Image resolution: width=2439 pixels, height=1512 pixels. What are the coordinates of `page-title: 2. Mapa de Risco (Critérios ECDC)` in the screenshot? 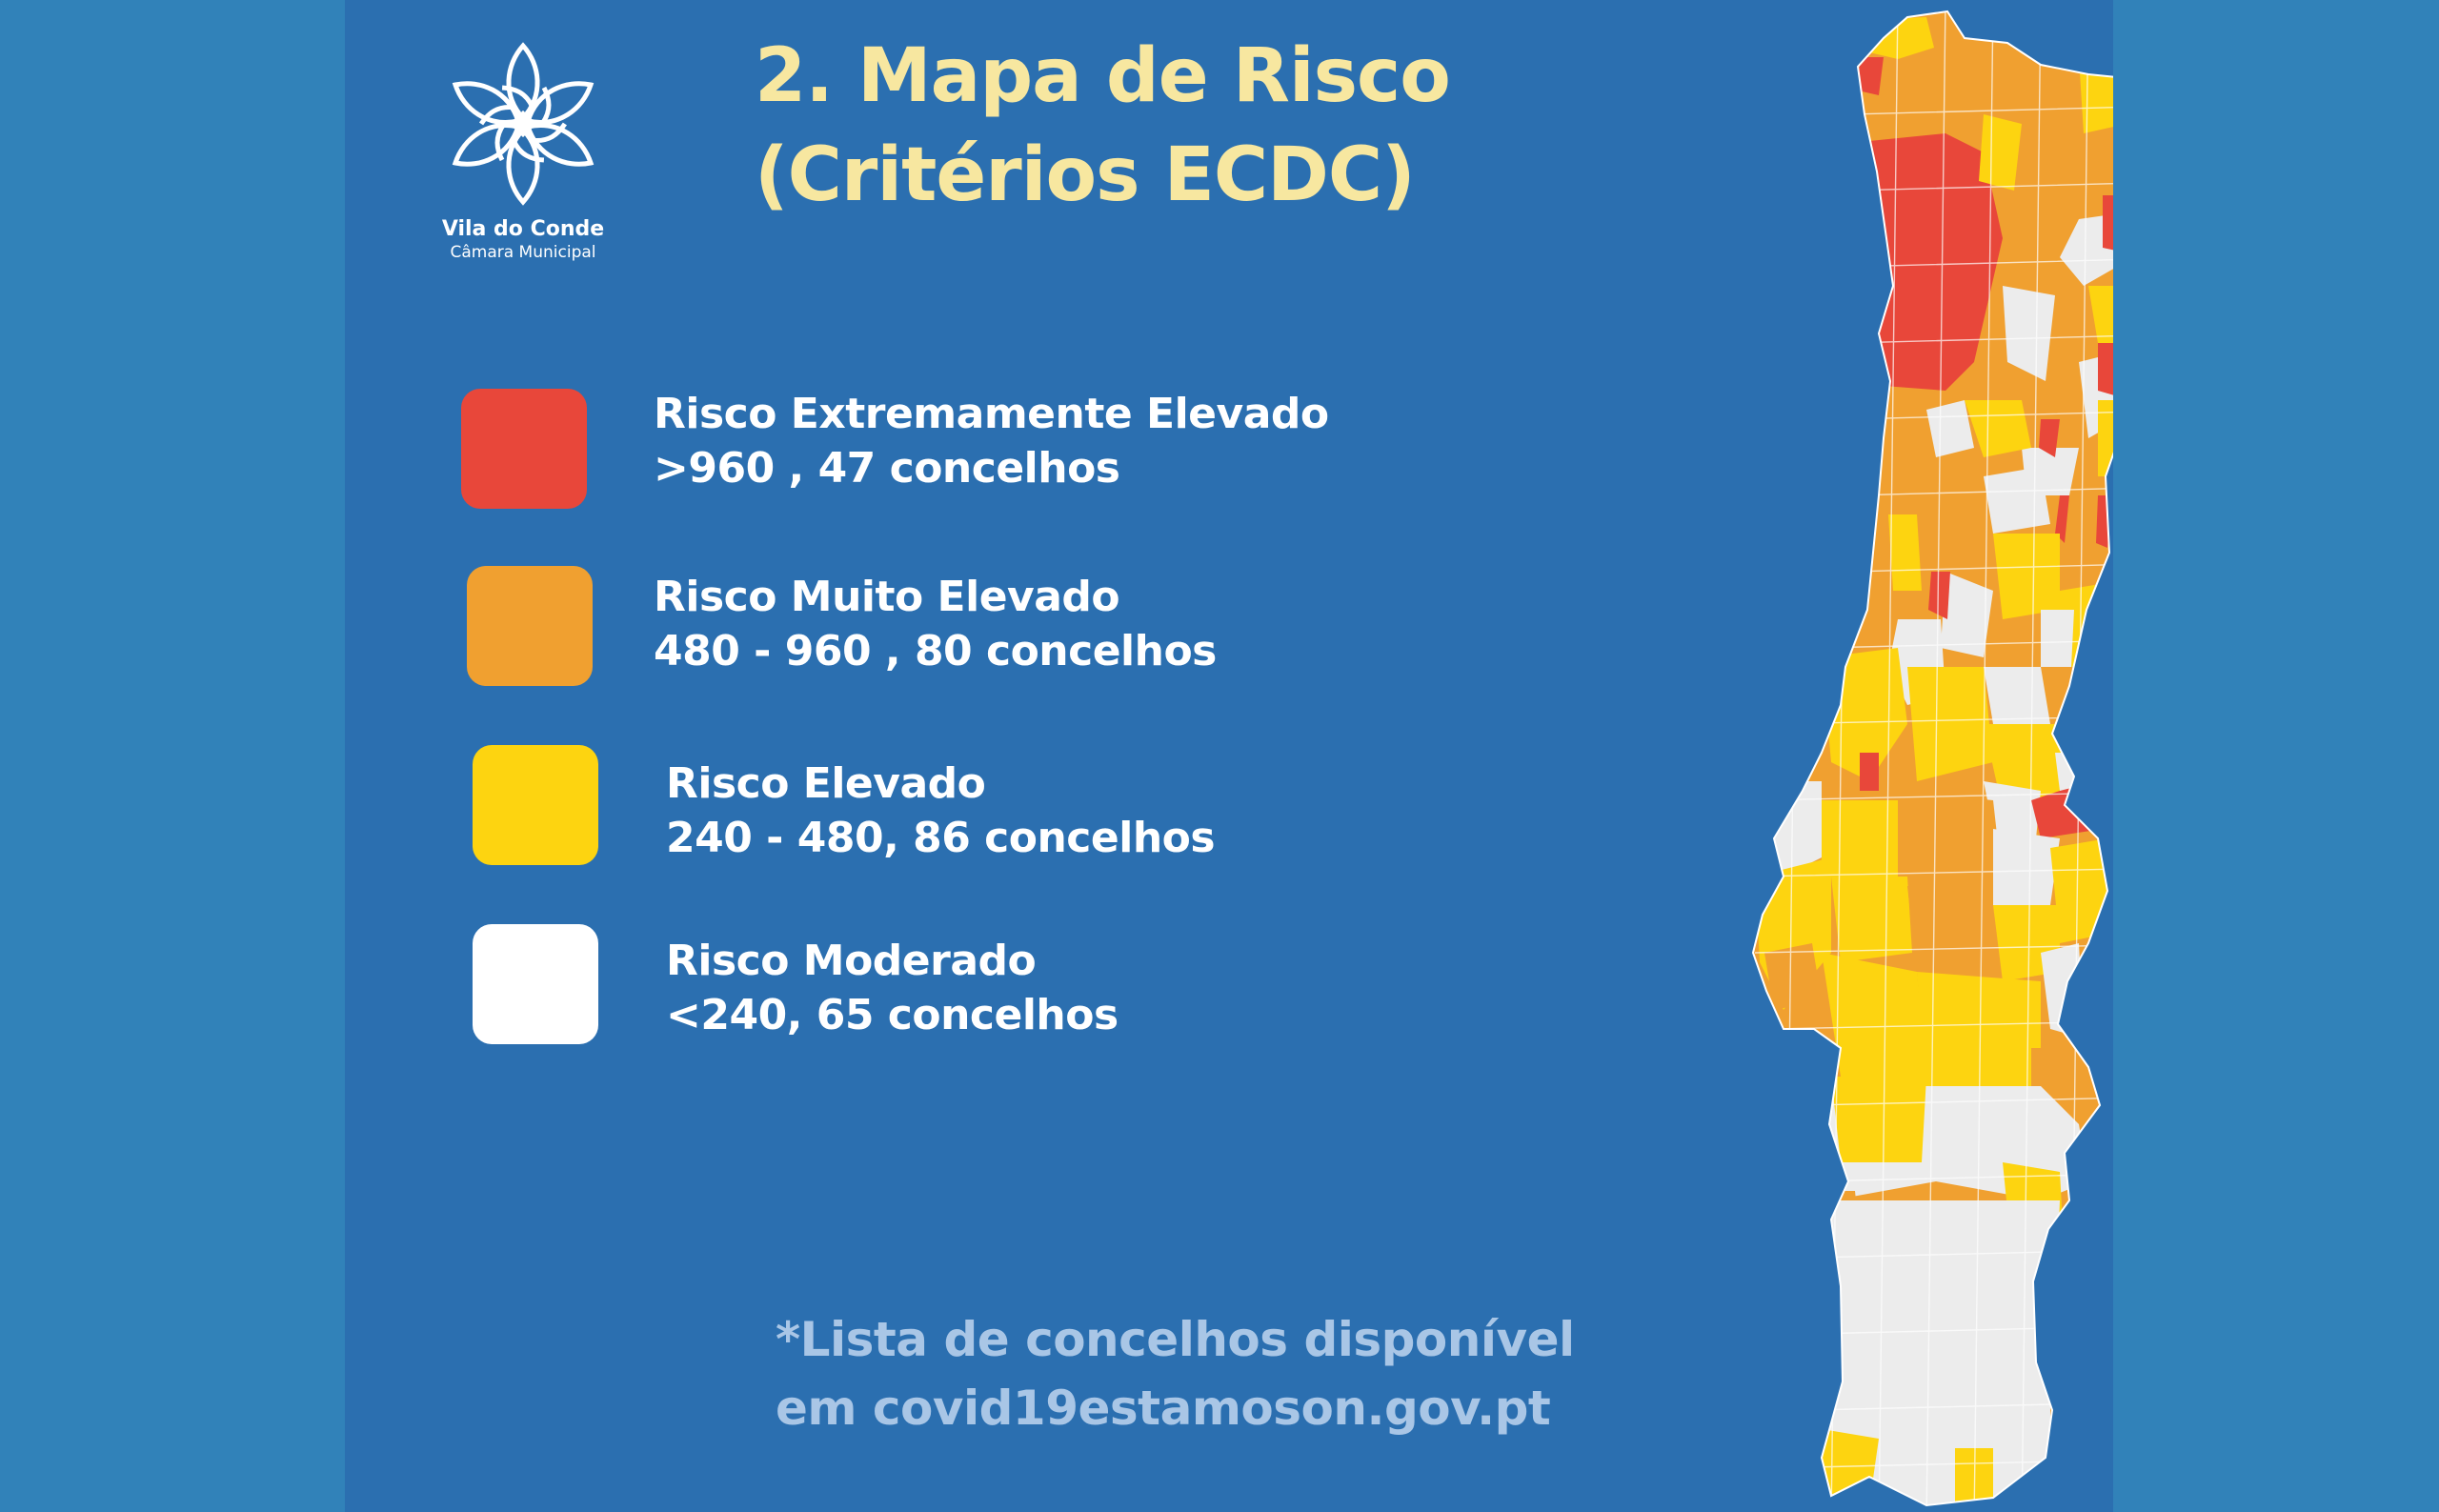 It's located at (1103, 126).